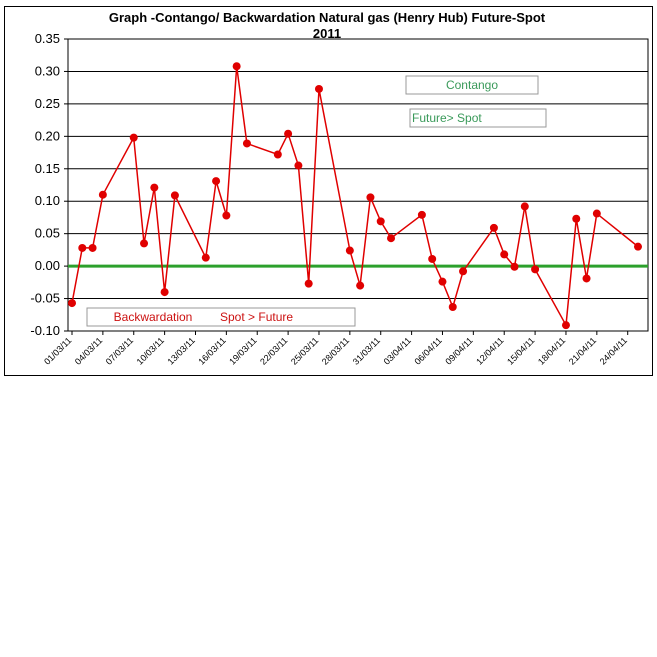 This screenshot has width=657, height=657. What do you see at coordinates (47, 265) in the screenshot?
I see `y-tick-label: 0.00` at bounding box center [47, 265].